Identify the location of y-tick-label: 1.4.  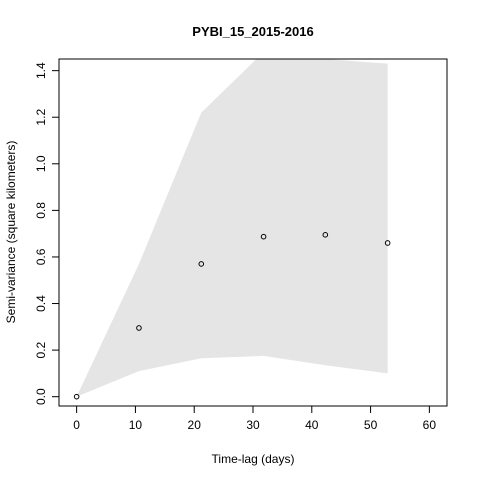
(41, 70).